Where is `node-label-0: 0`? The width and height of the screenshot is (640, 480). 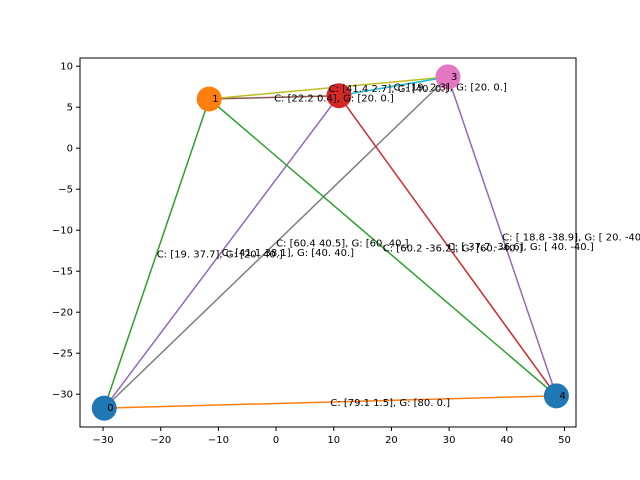
node-label-0: 0 is located at coordinates (110, 408).